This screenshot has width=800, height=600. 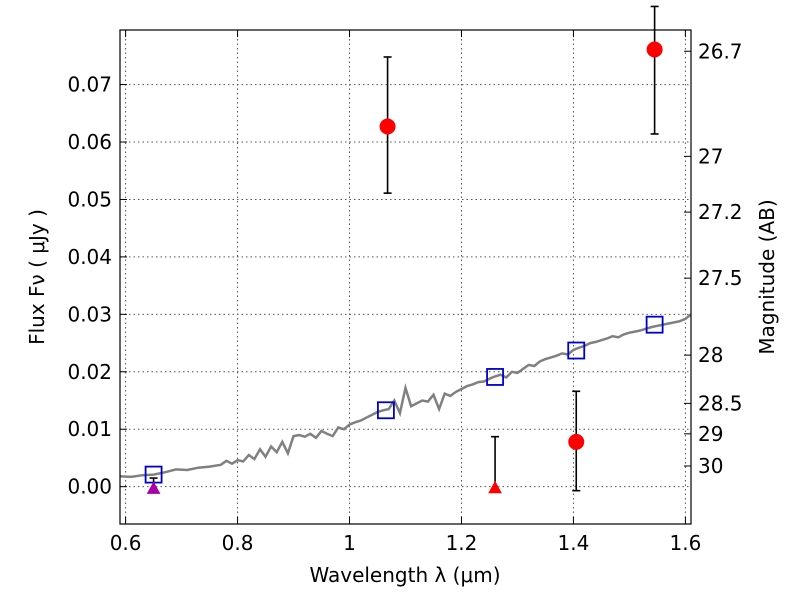 What do you see at coordinates (710, 156) in the screenshot?
I see `magnitude-tick-label: 27` at bounding box center [710, 156].